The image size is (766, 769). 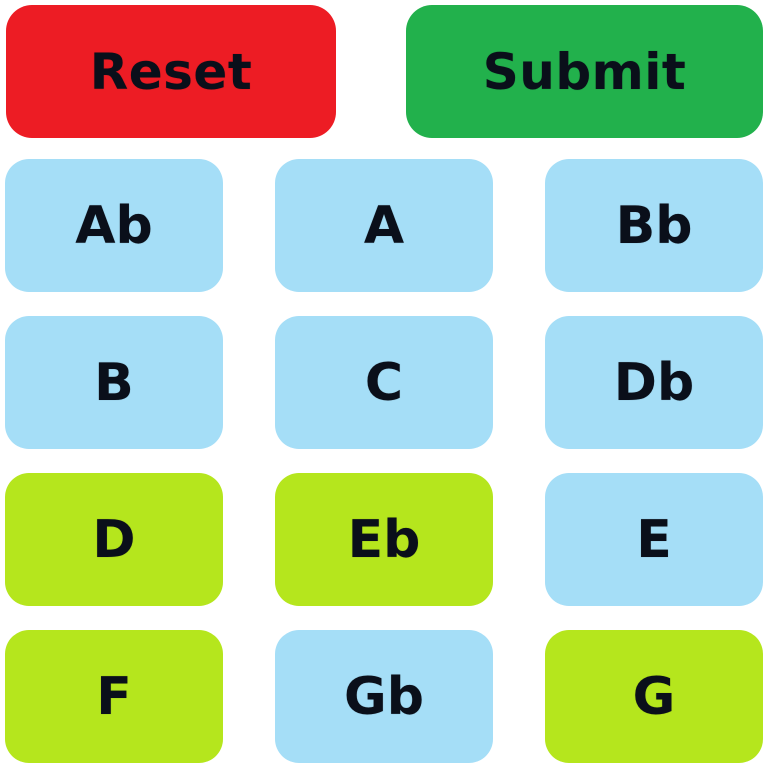 I want to click on note-button-g: G, so click(x=654, y=696).